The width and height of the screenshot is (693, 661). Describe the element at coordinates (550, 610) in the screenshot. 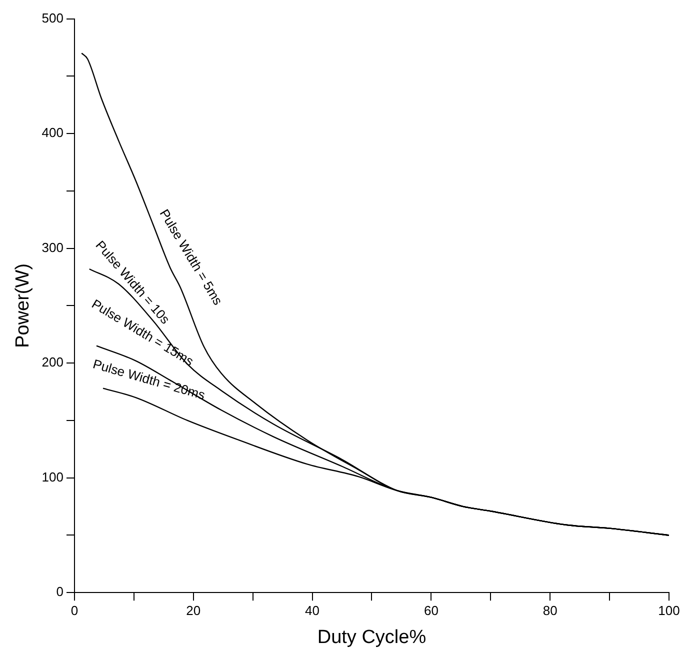

I see `x-tick-label: 80` at that location.